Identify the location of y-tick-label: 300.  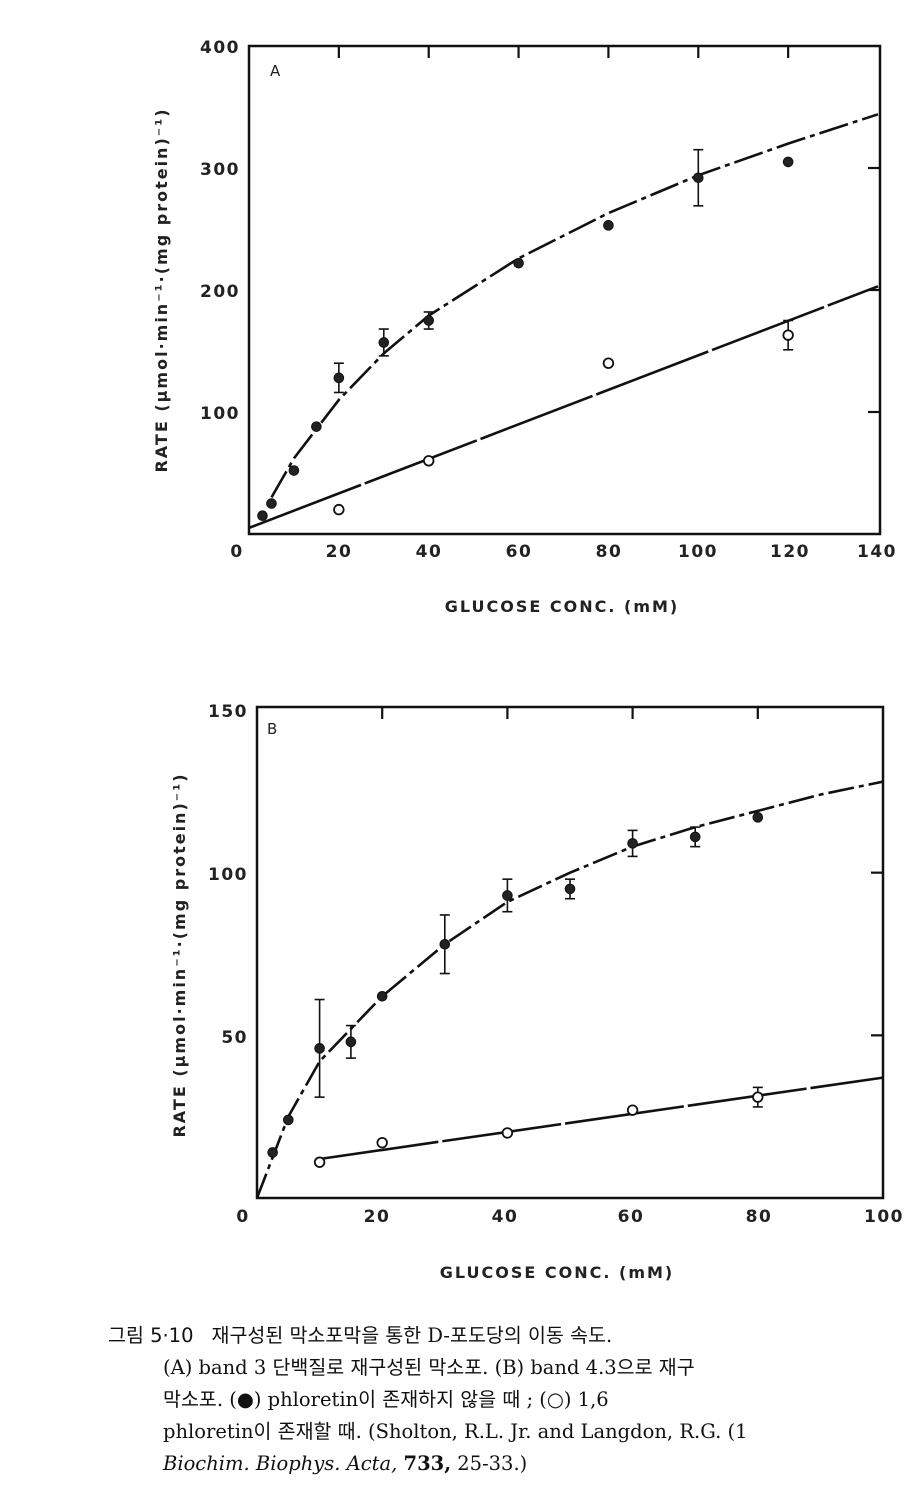
(220, 170).